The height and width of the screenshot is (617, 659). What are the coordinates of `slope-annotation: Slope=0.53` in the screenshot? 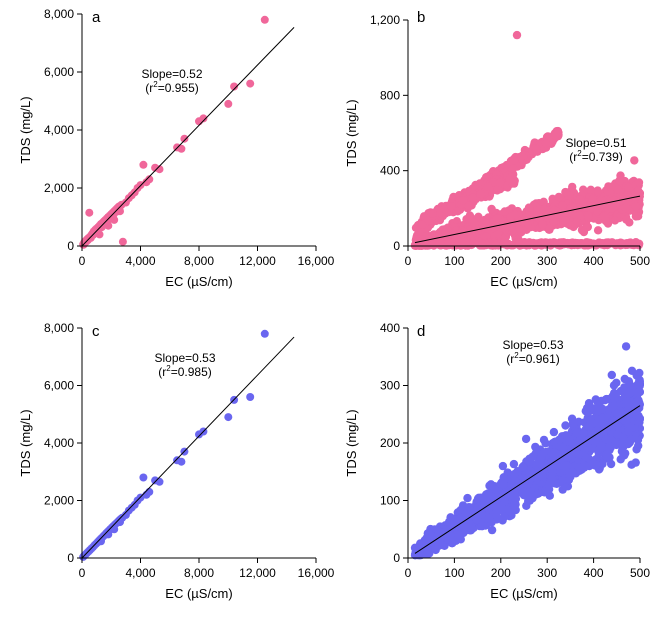 It's located at (184, 358).